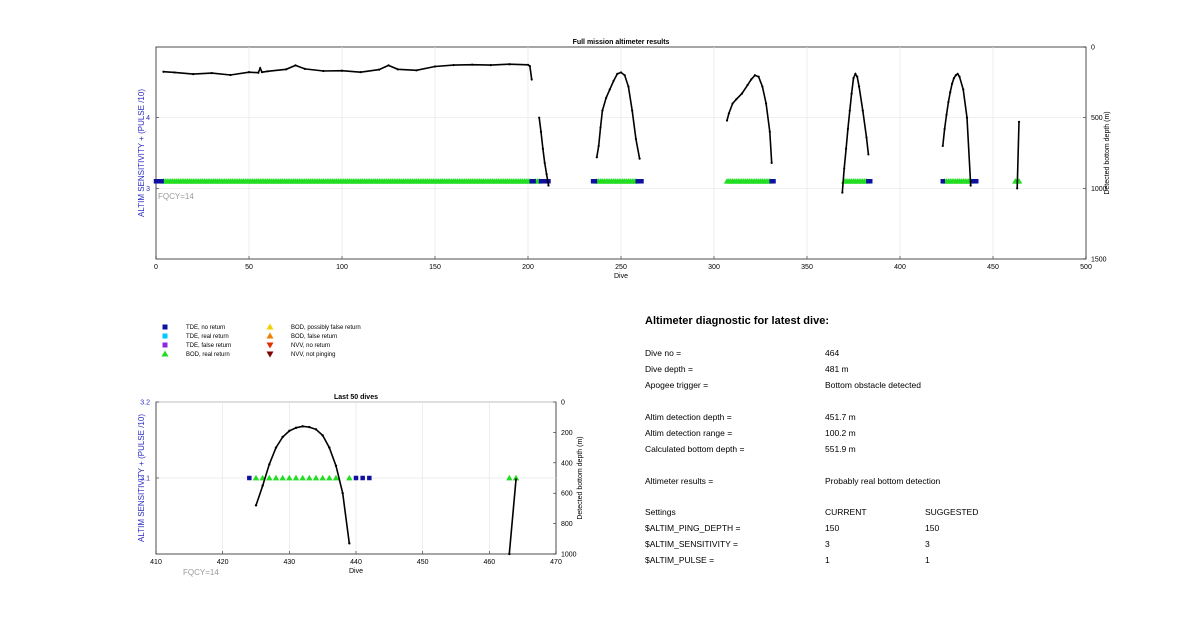 This screenshot has width=1200, height=622. Describe the element at coordinates (663, 353) in the screenshot. I see `dive-no-label: Dive no =` at that location.